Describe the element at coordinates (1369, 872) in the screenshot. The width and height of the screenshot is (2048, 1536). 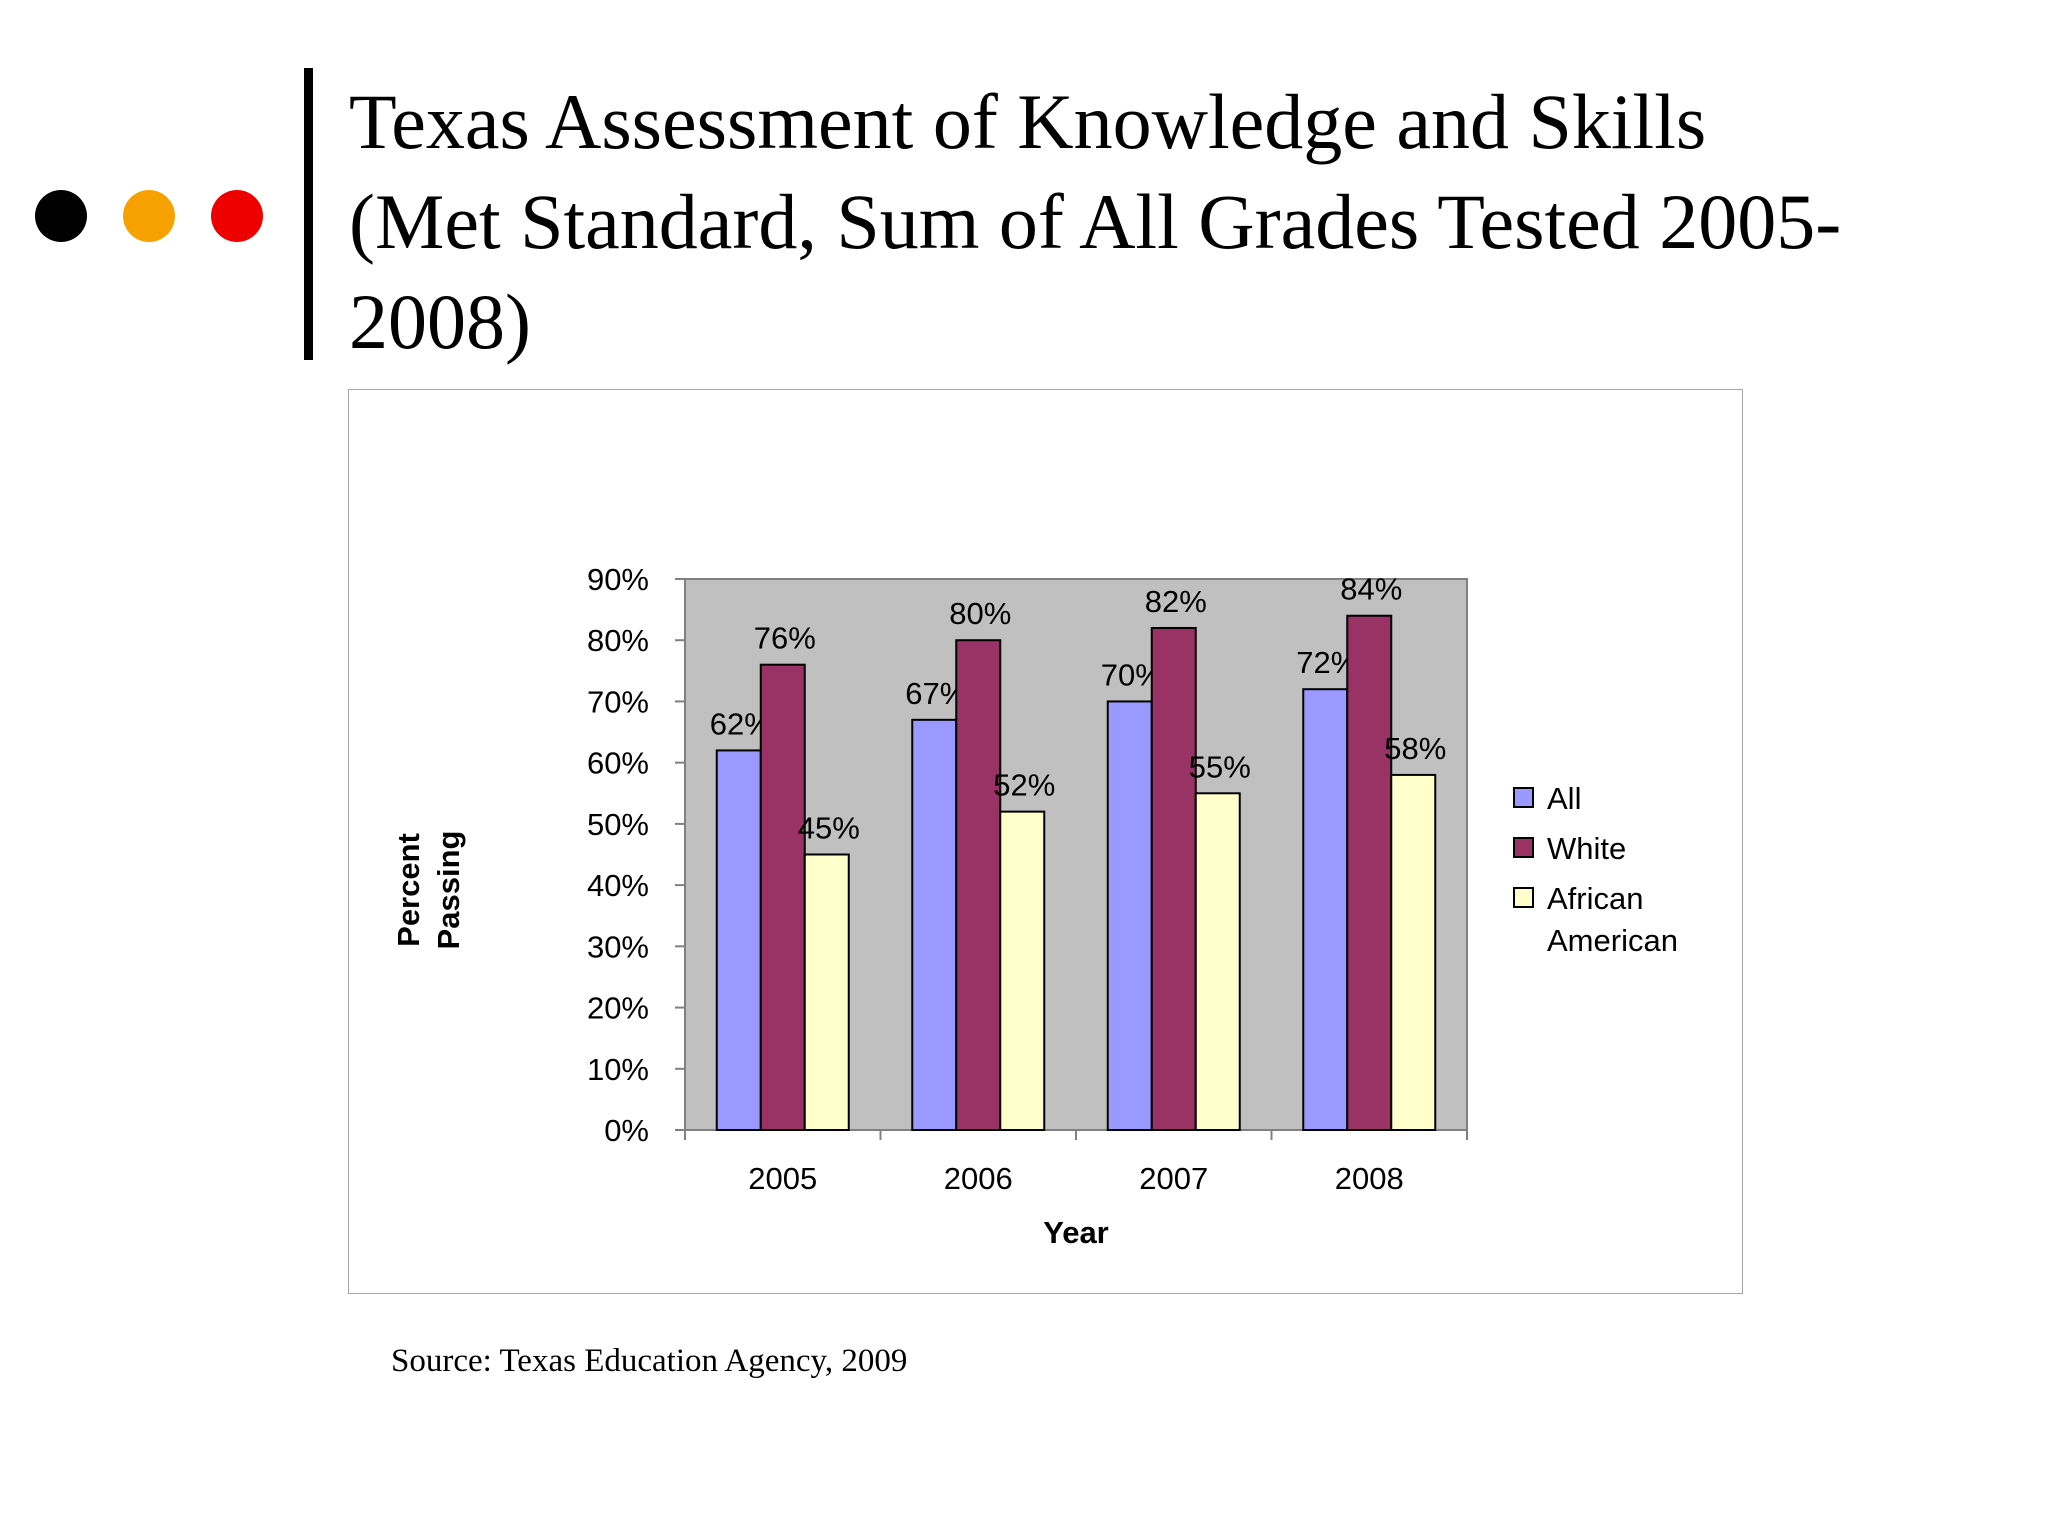
I see `bar-white-2008` at that location.